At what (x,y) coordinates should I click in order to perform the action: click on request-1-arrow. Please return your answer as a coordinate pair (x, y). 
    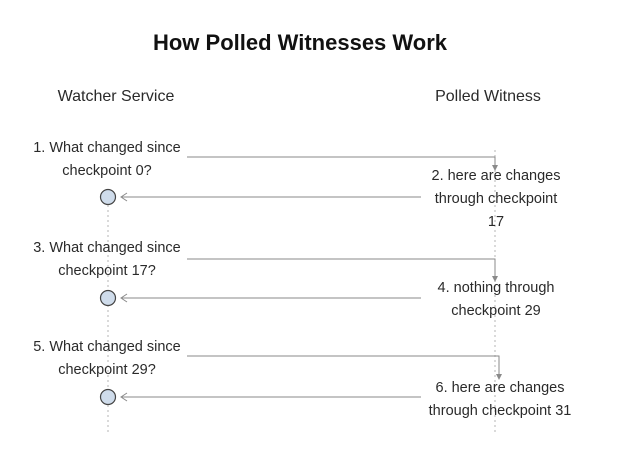
    Looking at the image, I should click on (341, 162).